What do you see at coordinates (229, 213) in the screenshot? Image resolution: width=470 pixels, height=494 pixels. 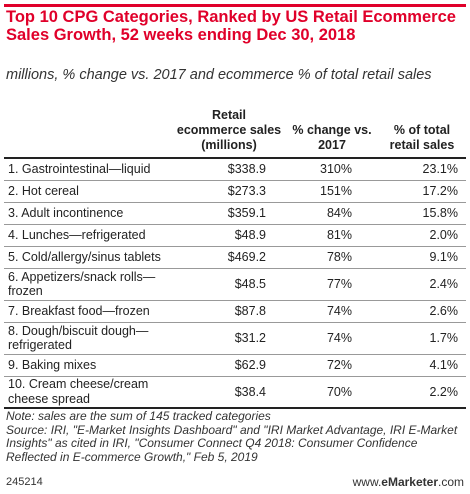 I see `sales-cell: $359.1` at bounding box center [229, 213].